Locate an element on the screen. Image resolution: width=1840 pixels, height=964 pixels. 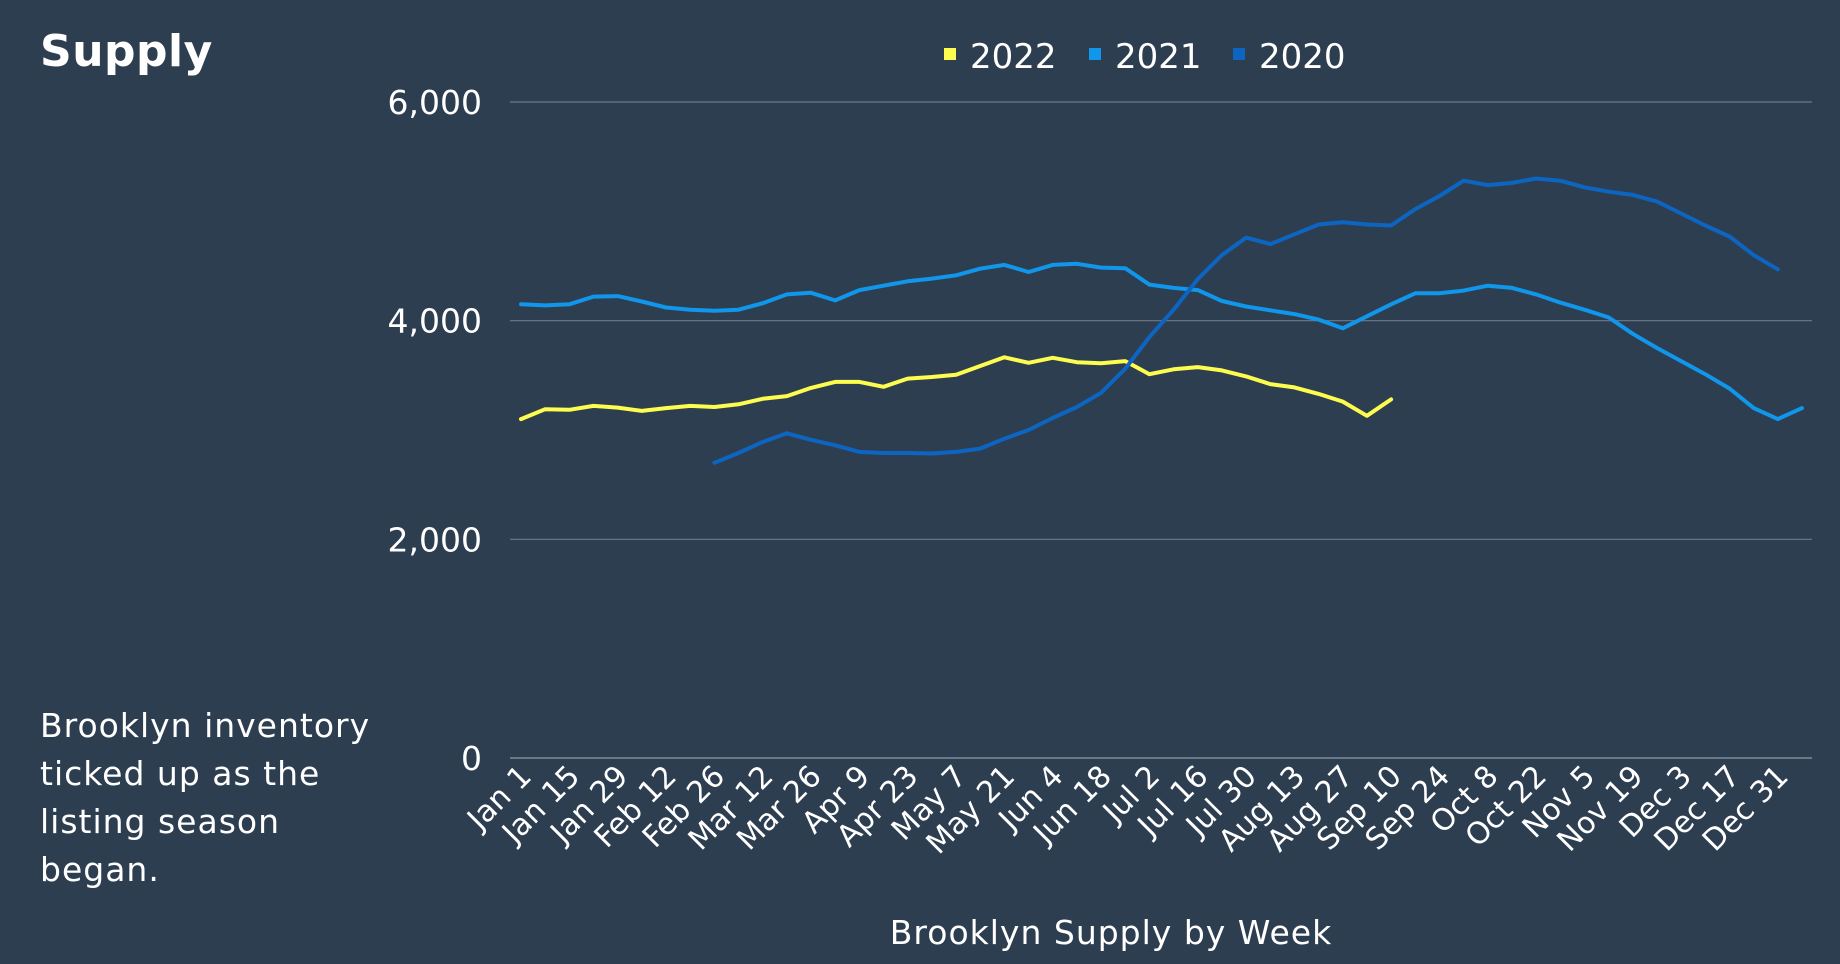
y-tick-label: 2,000 is located at coordinates (435, 539).